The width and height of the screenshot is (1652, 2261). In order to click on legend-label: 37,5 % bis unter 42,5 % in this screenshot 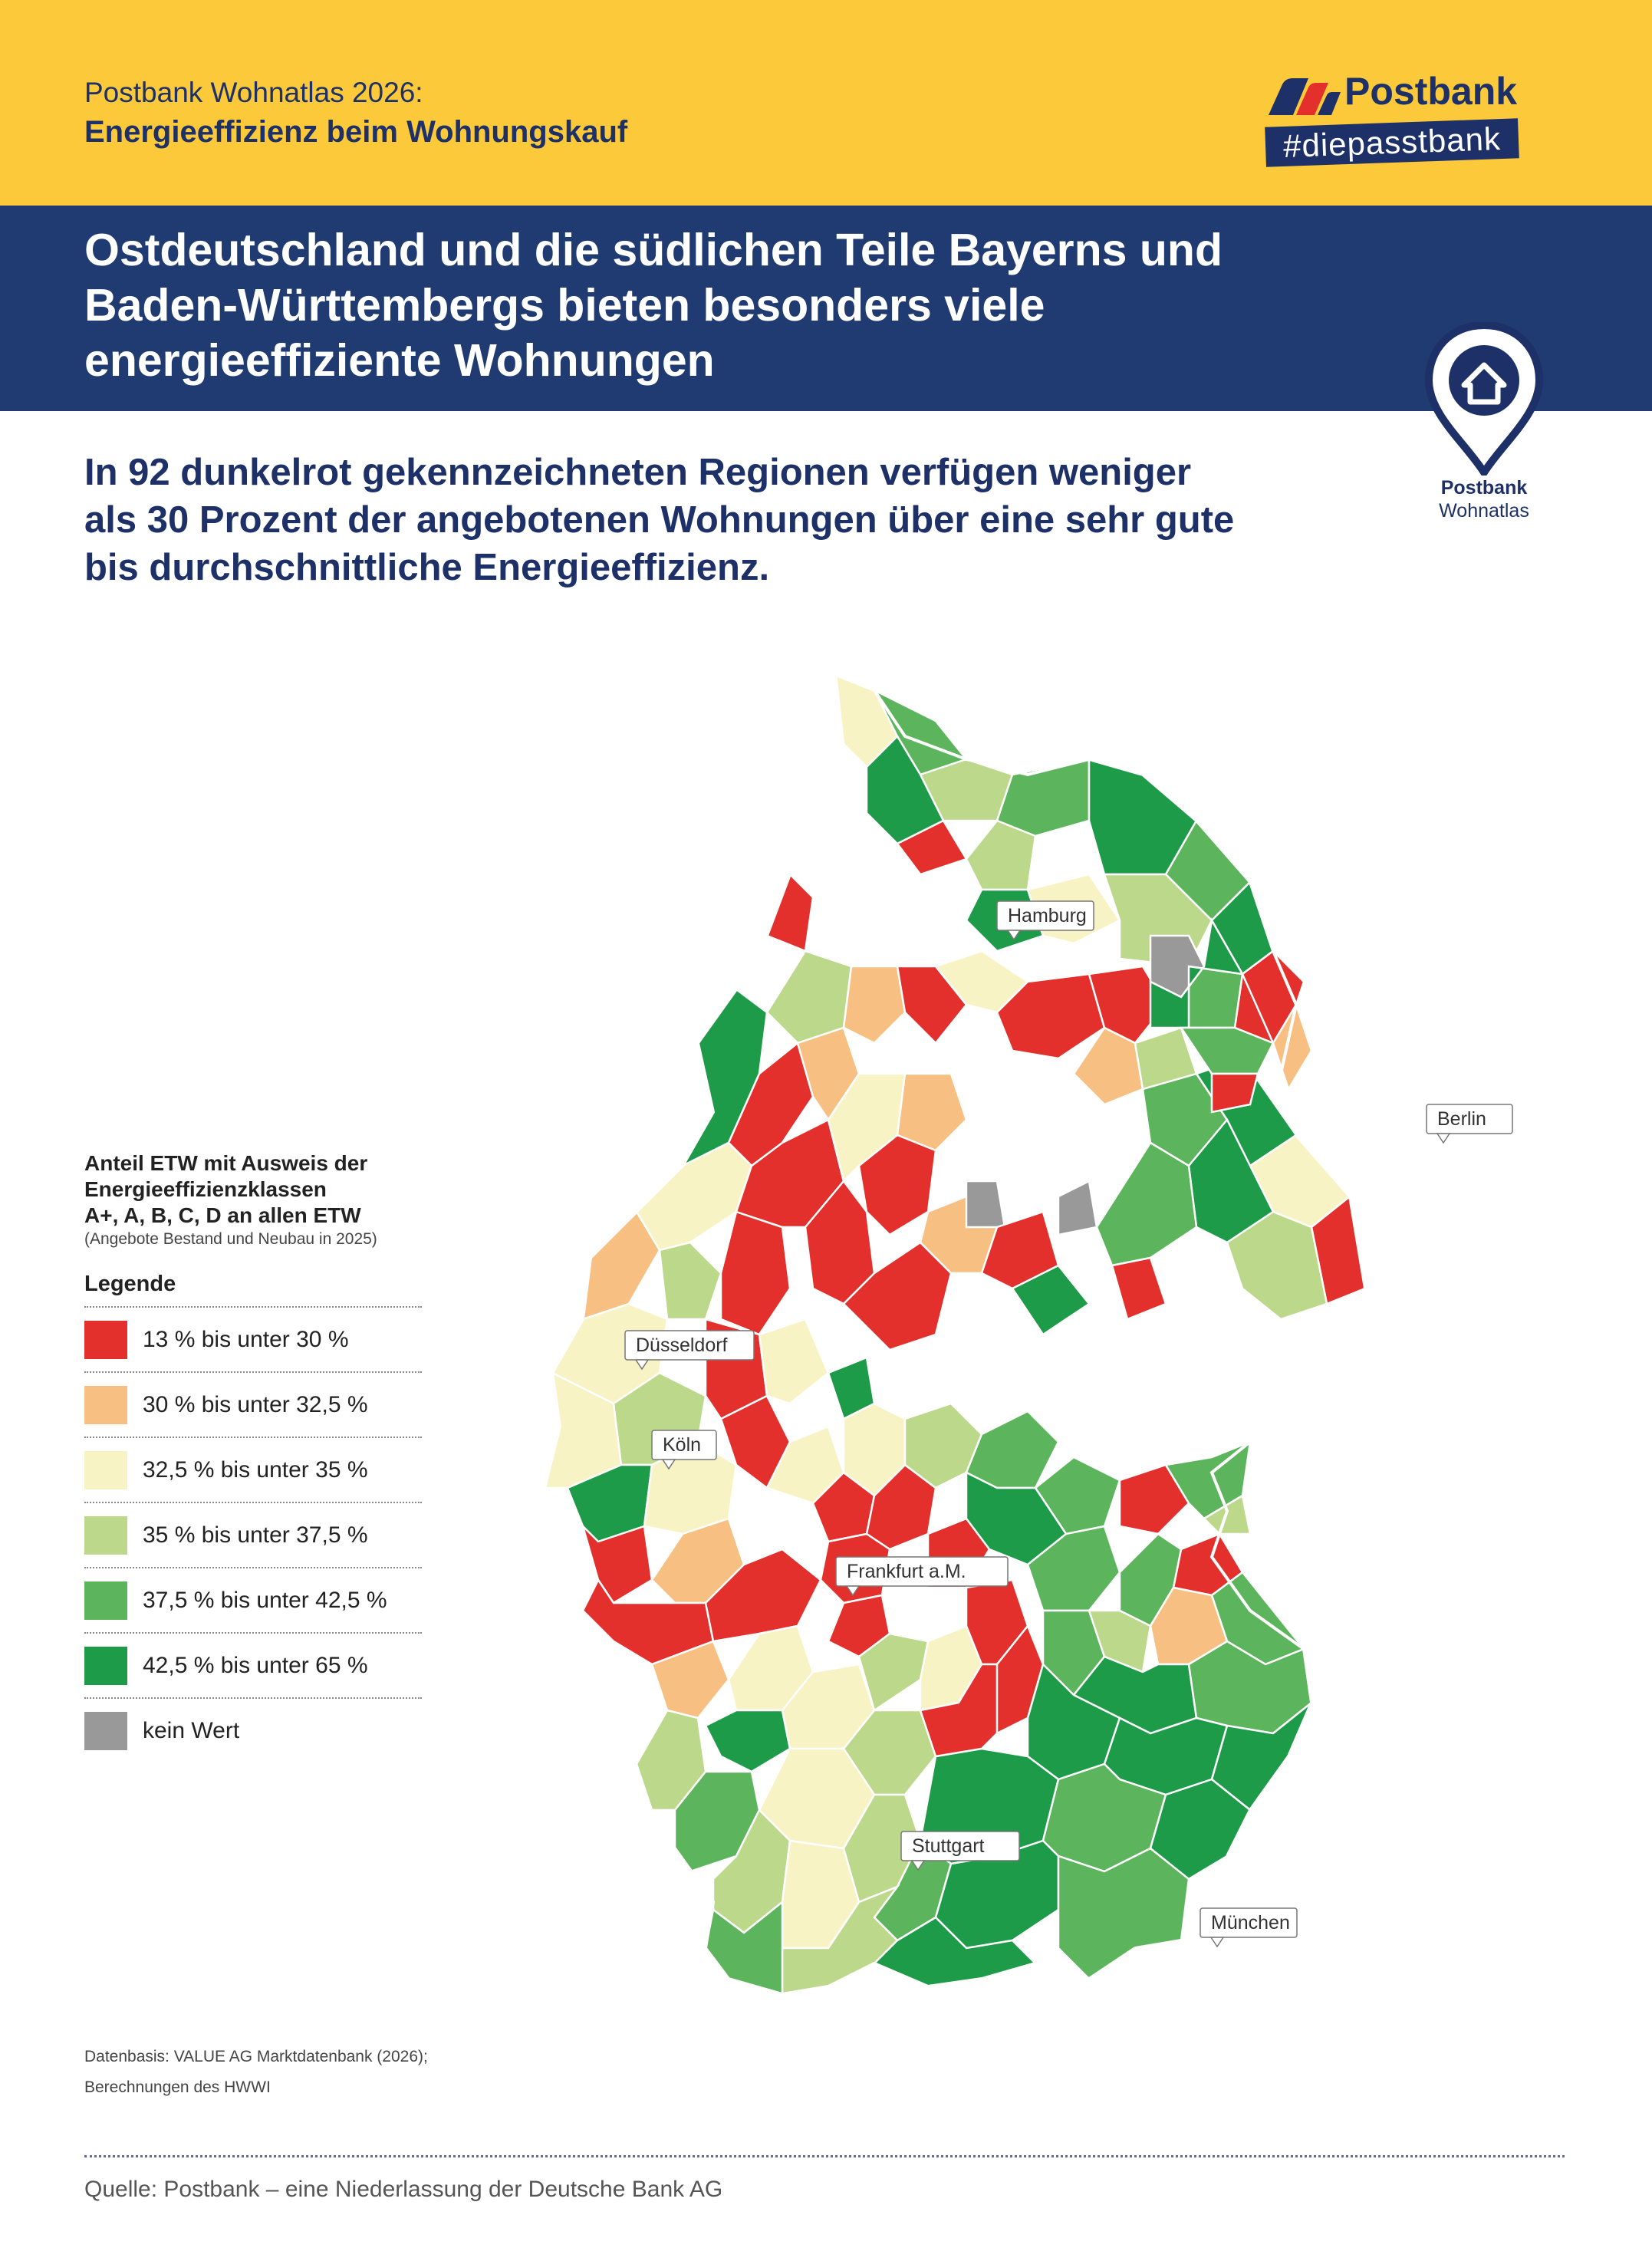, I will do `click(265, 1600)`.